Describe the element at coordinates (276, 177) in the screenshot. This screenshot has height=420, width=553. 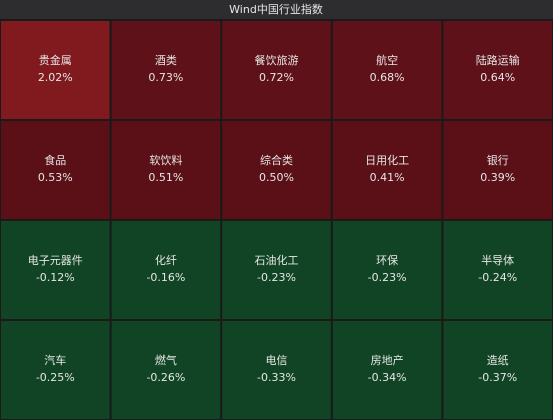
I see `tile-value: 0.50%` at that location.